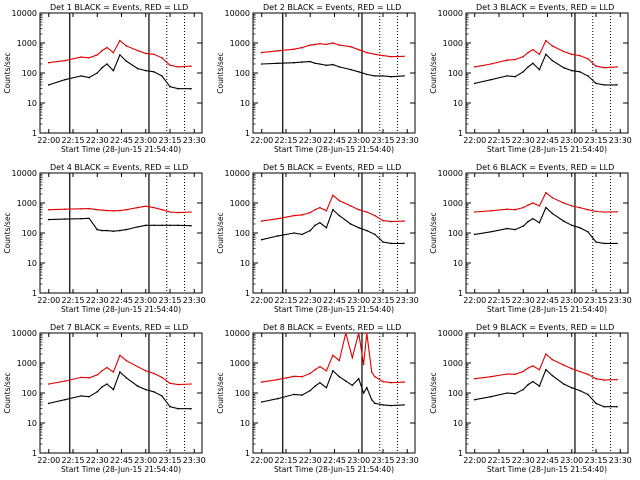 The height and width of the screenshot is (480, 640). What do you see at coordinates (455, 393) in the screenshot?
I see `y-tick-label: 100` at bounding box center [455, 393].